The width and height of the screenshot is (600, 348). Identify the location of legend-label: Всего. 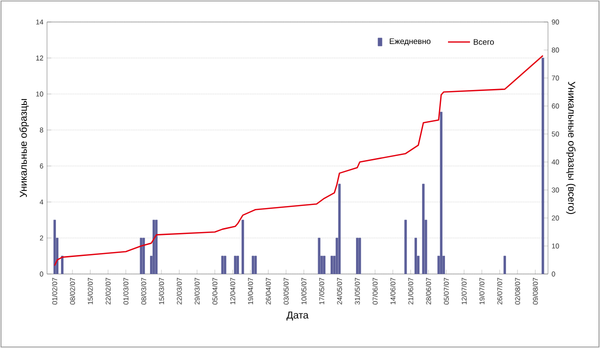
(484, 42).